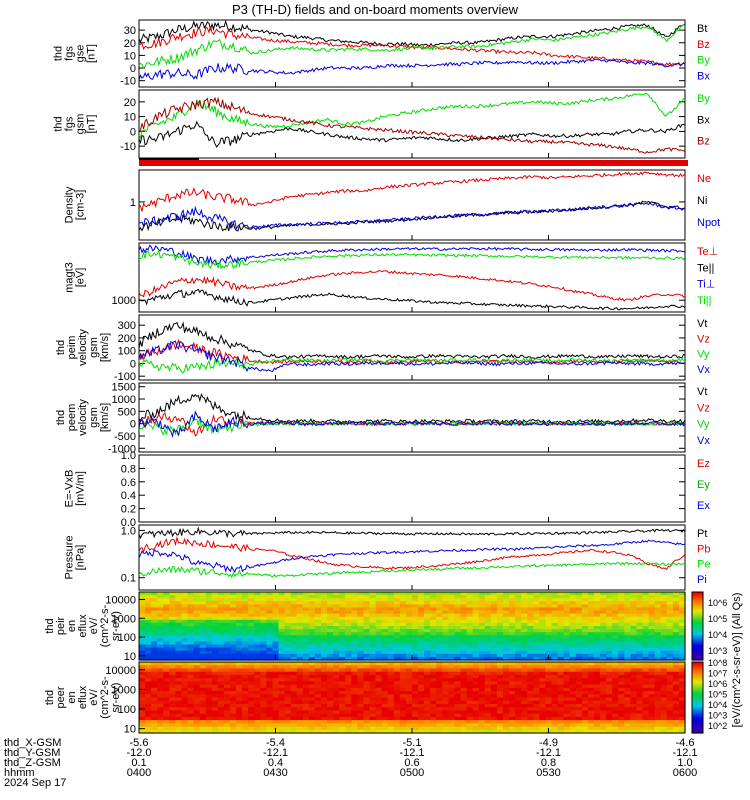 This screenshot has width=750, height=800. Describe the element at coordinates (697, 622) in the screenshot. I see `colorbar-cell` at that location.